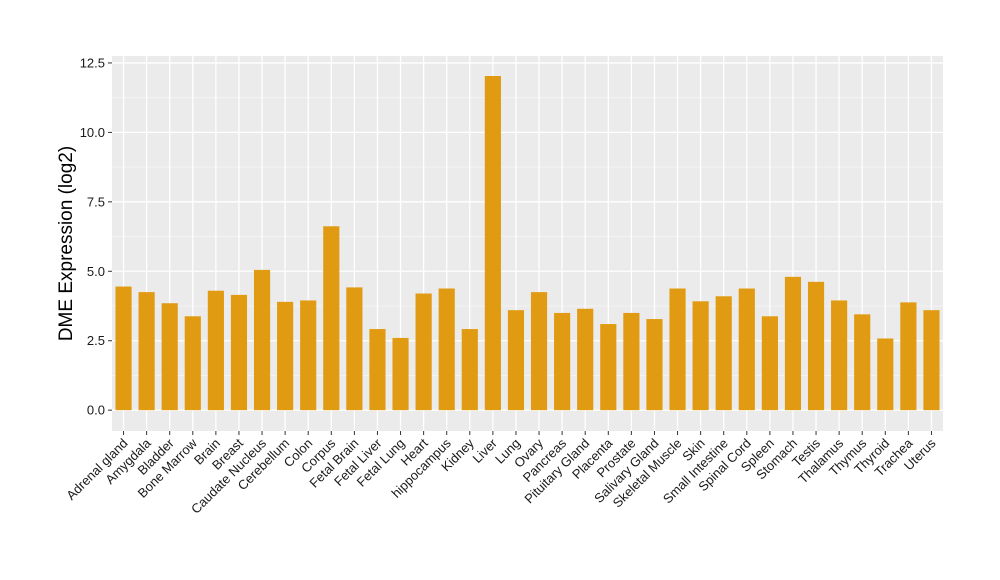 The image size is (1000, 580). What do you see at coordinates (484, 450) in the screenshot?
I see `x-tick-label: Liver` at bounding box center [484, 450].